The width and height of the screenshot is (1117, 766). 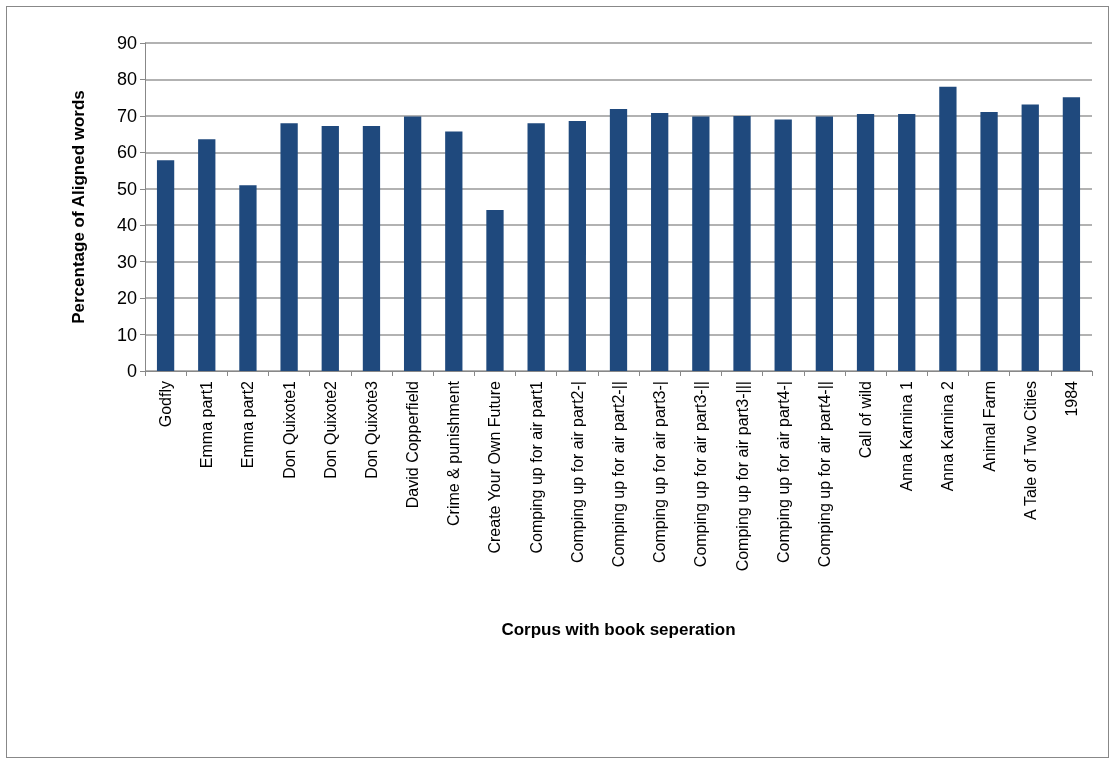 What do you see at coordinates (413, 445) in the screenshot?
I see `x-tick-label: David Copperfield` at bounding box center [413, 445].